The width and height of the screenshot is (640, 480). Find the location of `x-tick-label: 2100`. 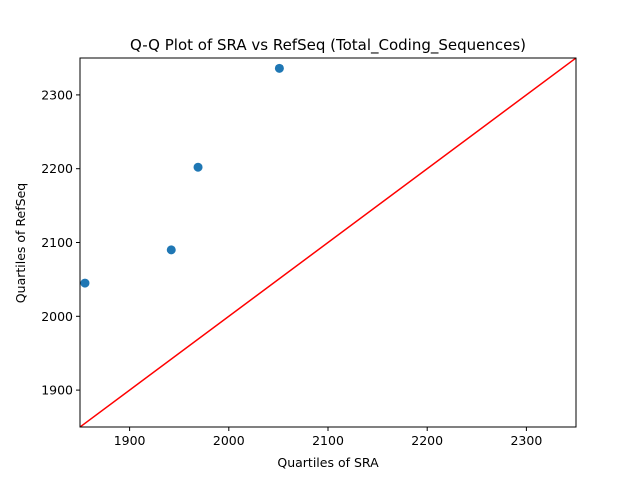

x-tick-label: 2100 is located at coordinates (328, 440).